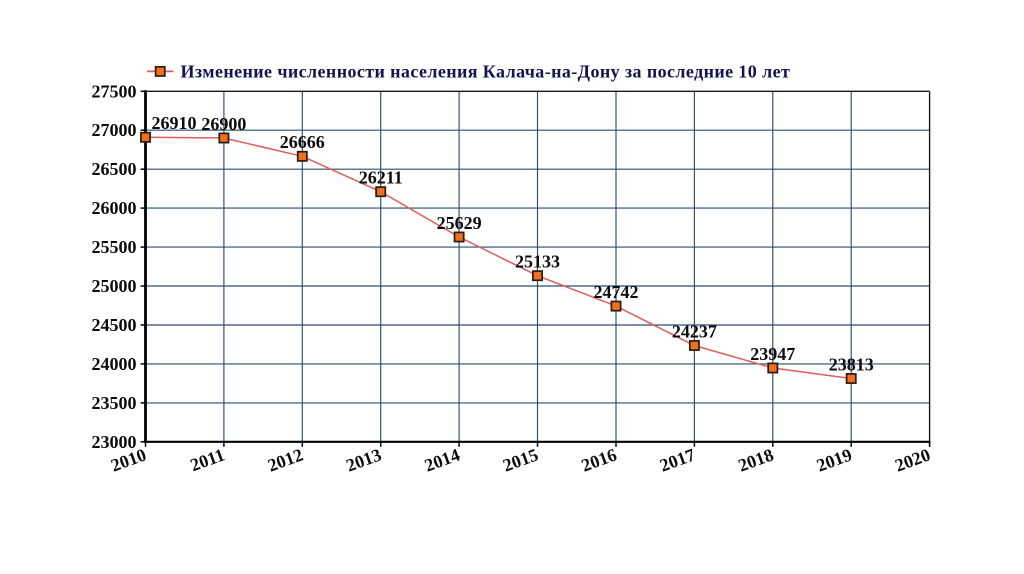  Describe the element at coordinates (381, 178) in the screenshot. I see `svg-text: 26211` at that location.